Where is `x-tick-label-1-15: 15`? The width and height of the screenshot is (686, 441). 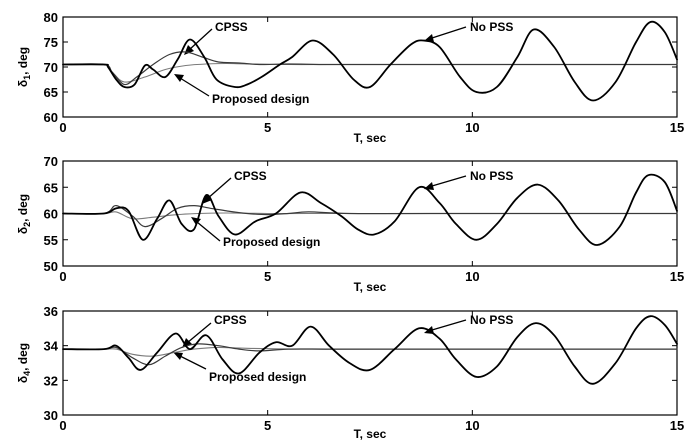
x-tick-label-1-15: 15 is located at coordinates (677, 127).